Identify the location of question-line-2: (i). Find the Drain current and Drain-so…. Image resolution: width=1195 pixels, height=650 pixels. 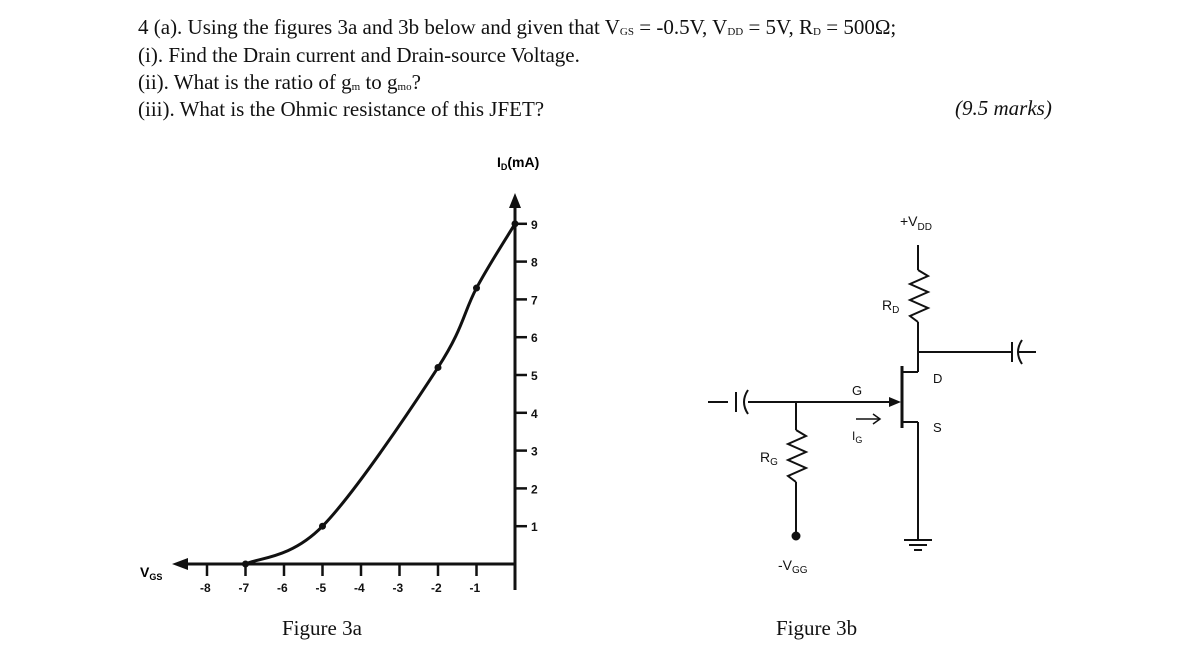
(359, 55).